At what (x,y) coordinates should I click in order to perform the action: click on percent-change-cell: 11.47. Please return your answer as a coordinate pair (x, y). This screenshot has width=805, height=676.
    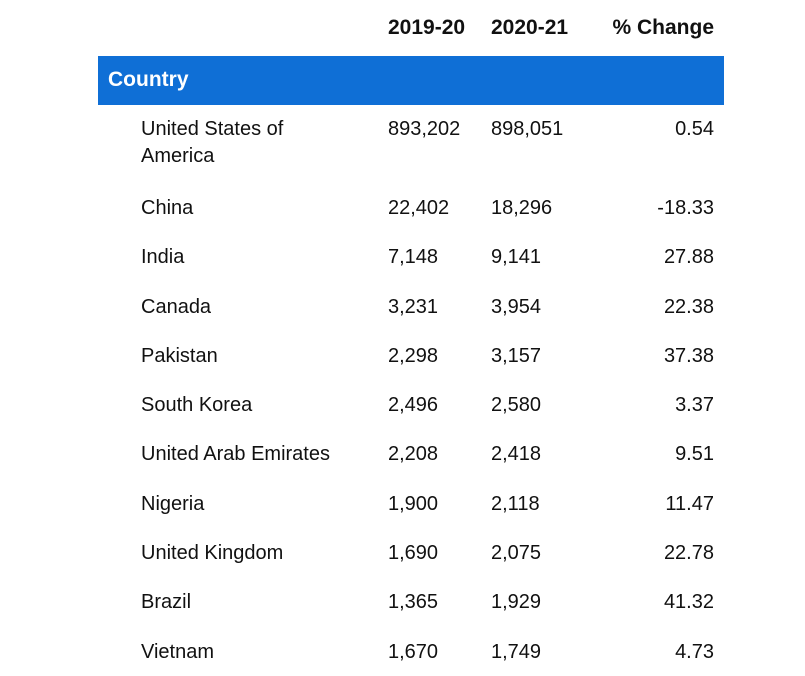
    Looking at the image, I should click on (689, 503).